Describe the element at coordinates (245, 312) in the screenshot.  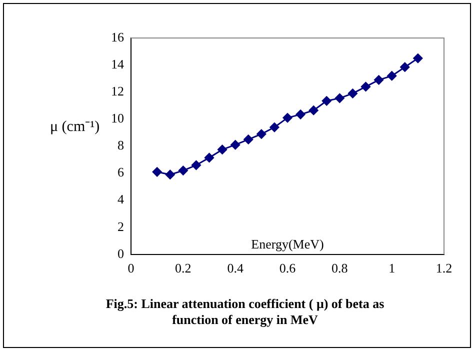
I see `text: Fig.5: Linear attenuation coefficient ( μ) of beta as function of energy in MeV` at that location.